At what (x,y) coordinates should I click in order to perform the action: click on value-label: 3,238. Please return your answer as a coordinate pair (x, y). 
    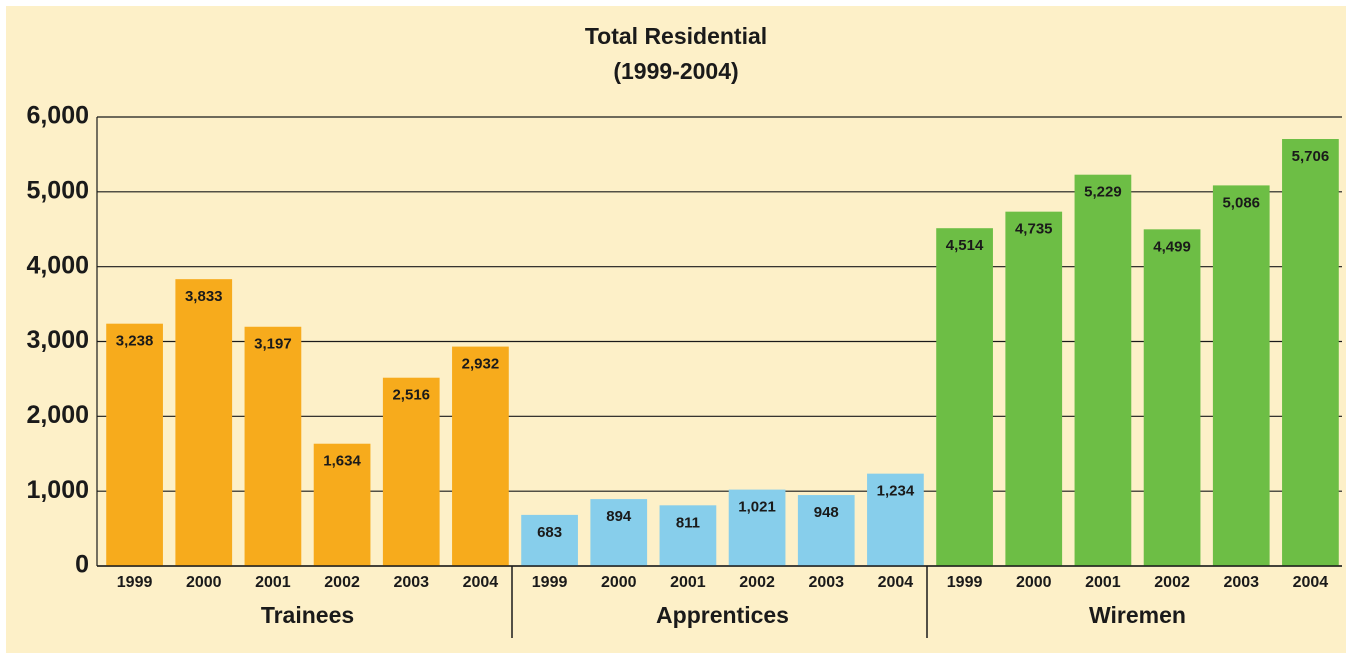
    Looking at the image, I should click on (135, 341).